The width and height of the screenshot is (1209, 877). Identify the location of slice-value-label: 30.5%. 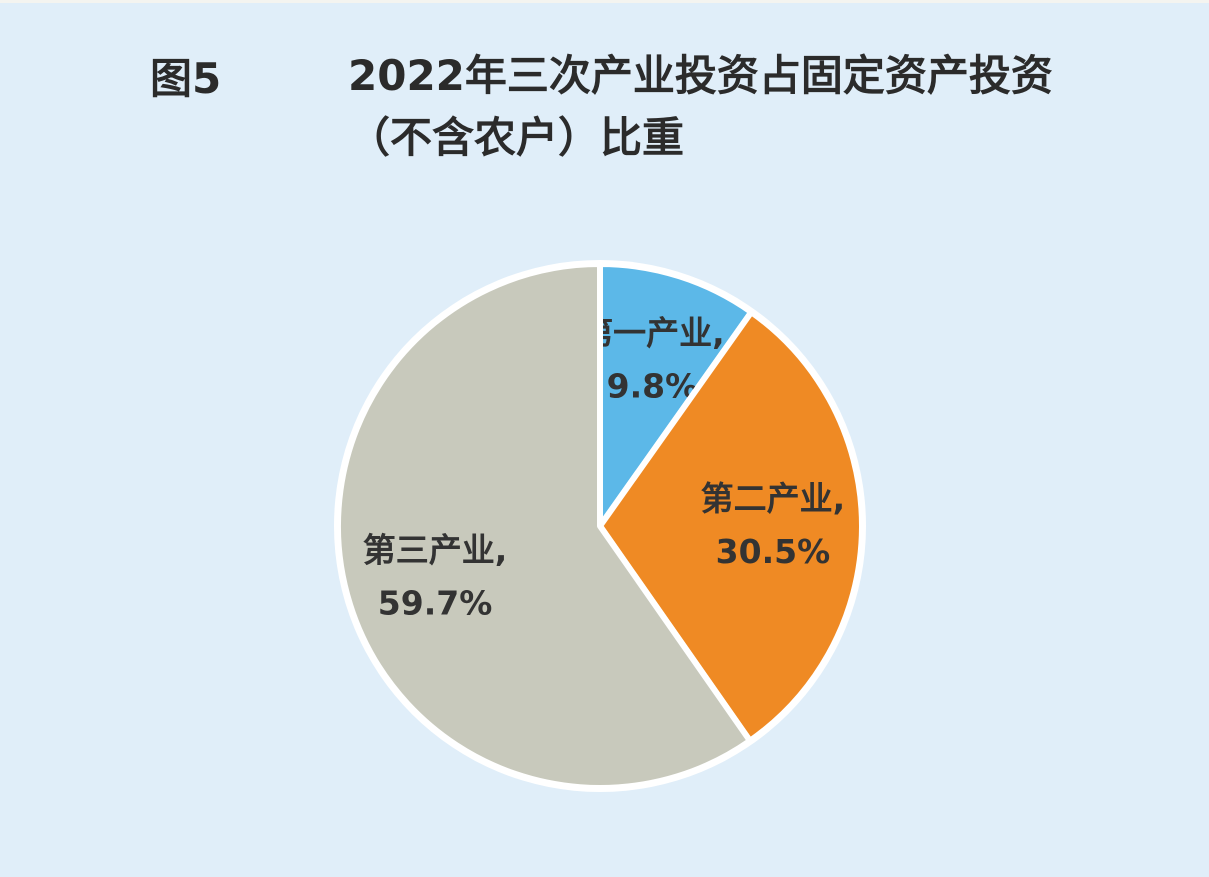
(773, 551).